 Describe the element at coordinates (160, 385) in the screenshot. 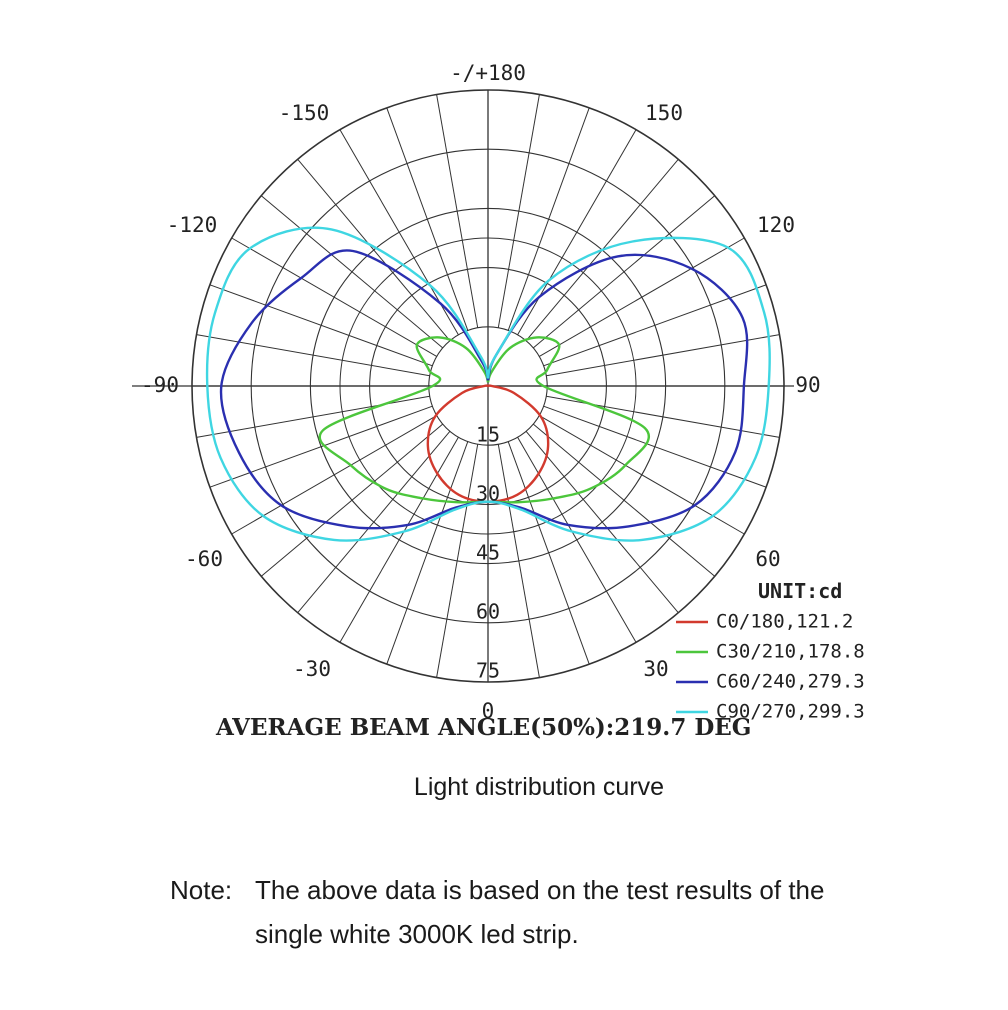

I see `angle-label: -90` at that location.